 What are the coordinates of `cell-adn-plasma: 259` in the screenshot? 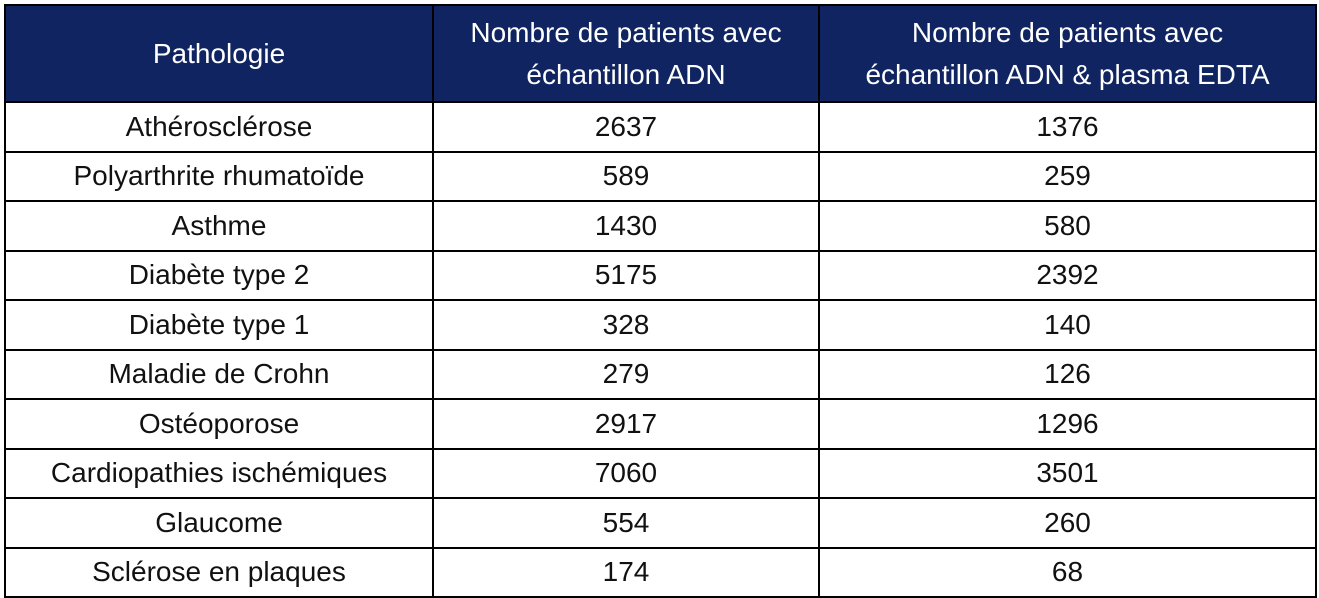 It's located at (1067, 176).